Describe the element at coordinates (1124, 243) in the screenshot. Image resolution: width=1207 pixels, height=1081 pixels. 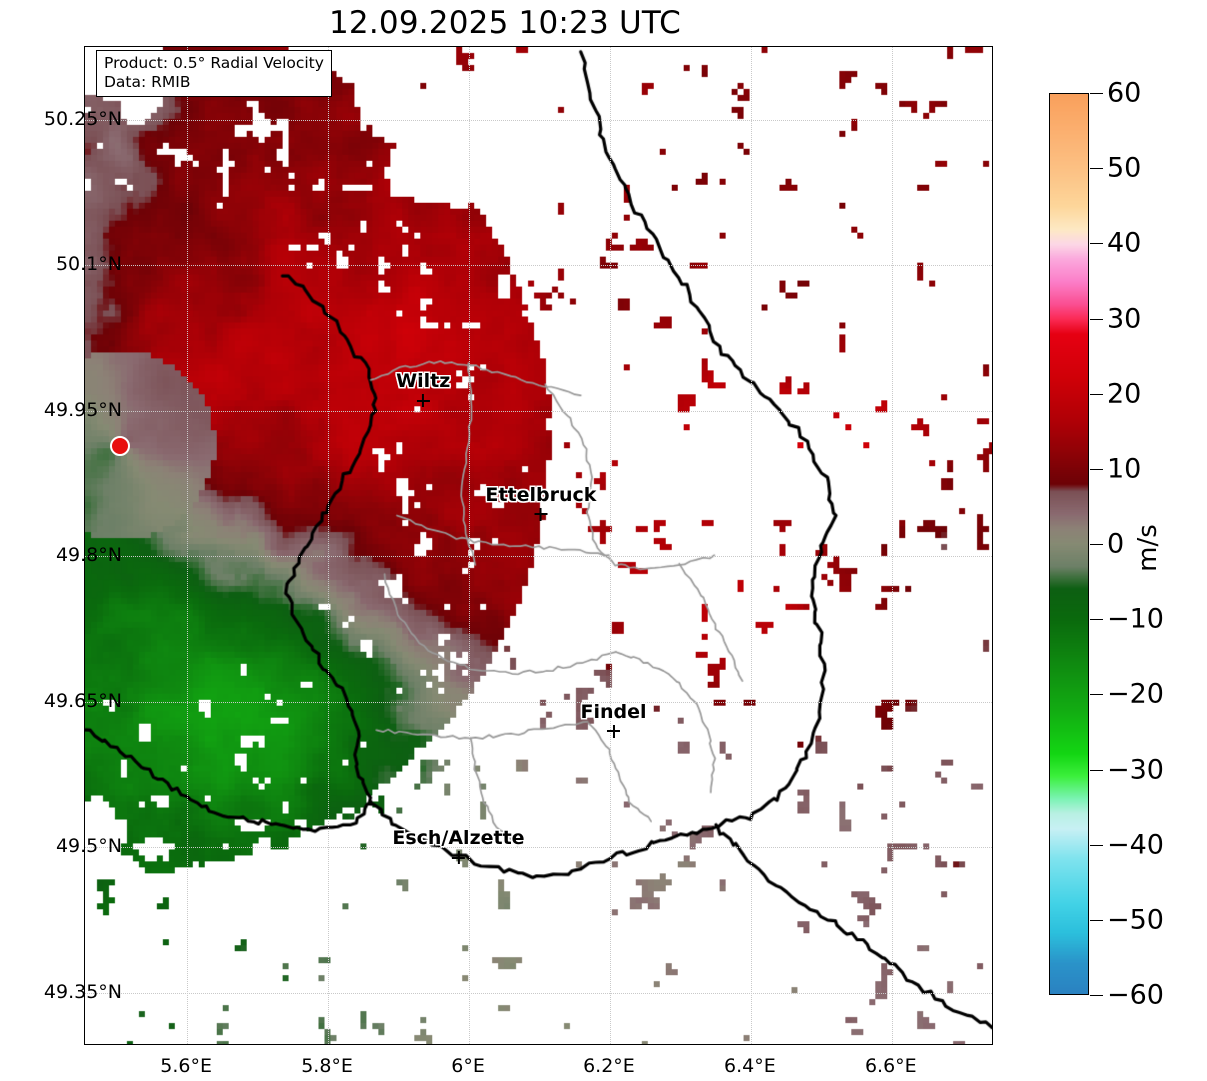
I see `colorbar-tick-label-2: 40` at that location.